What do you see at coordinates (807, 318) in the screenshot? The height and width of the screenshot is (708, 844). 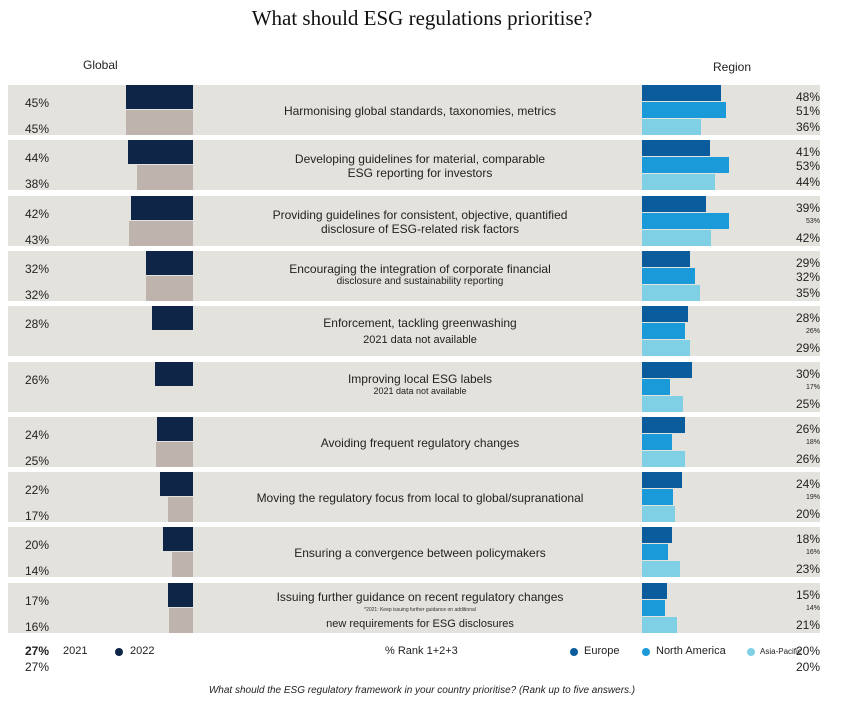 I see `label-europe: 28%` at bounding box center [807, 318].